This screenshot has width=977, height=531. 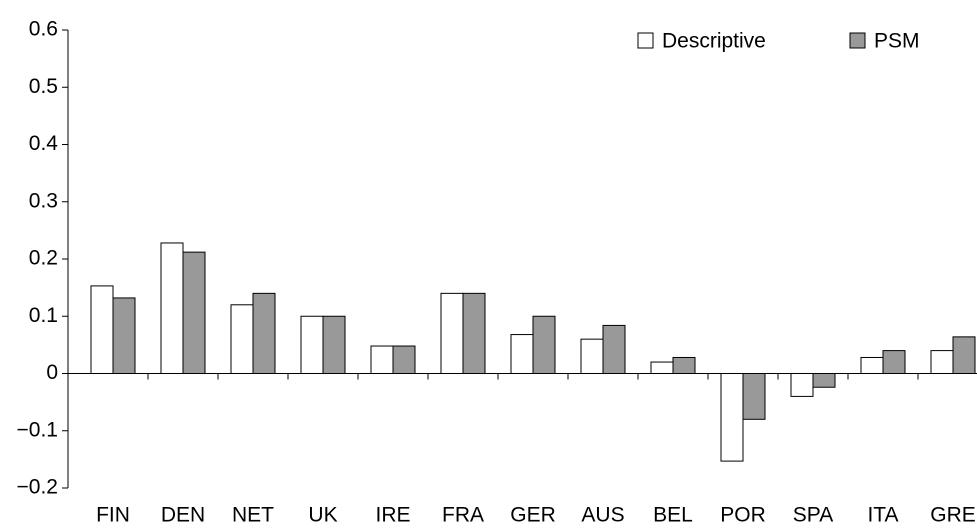 What do you see at coordinates (714, 41) in the screenshot?
I see `legend-label: Descriptive` at bounding box center [714, 41].